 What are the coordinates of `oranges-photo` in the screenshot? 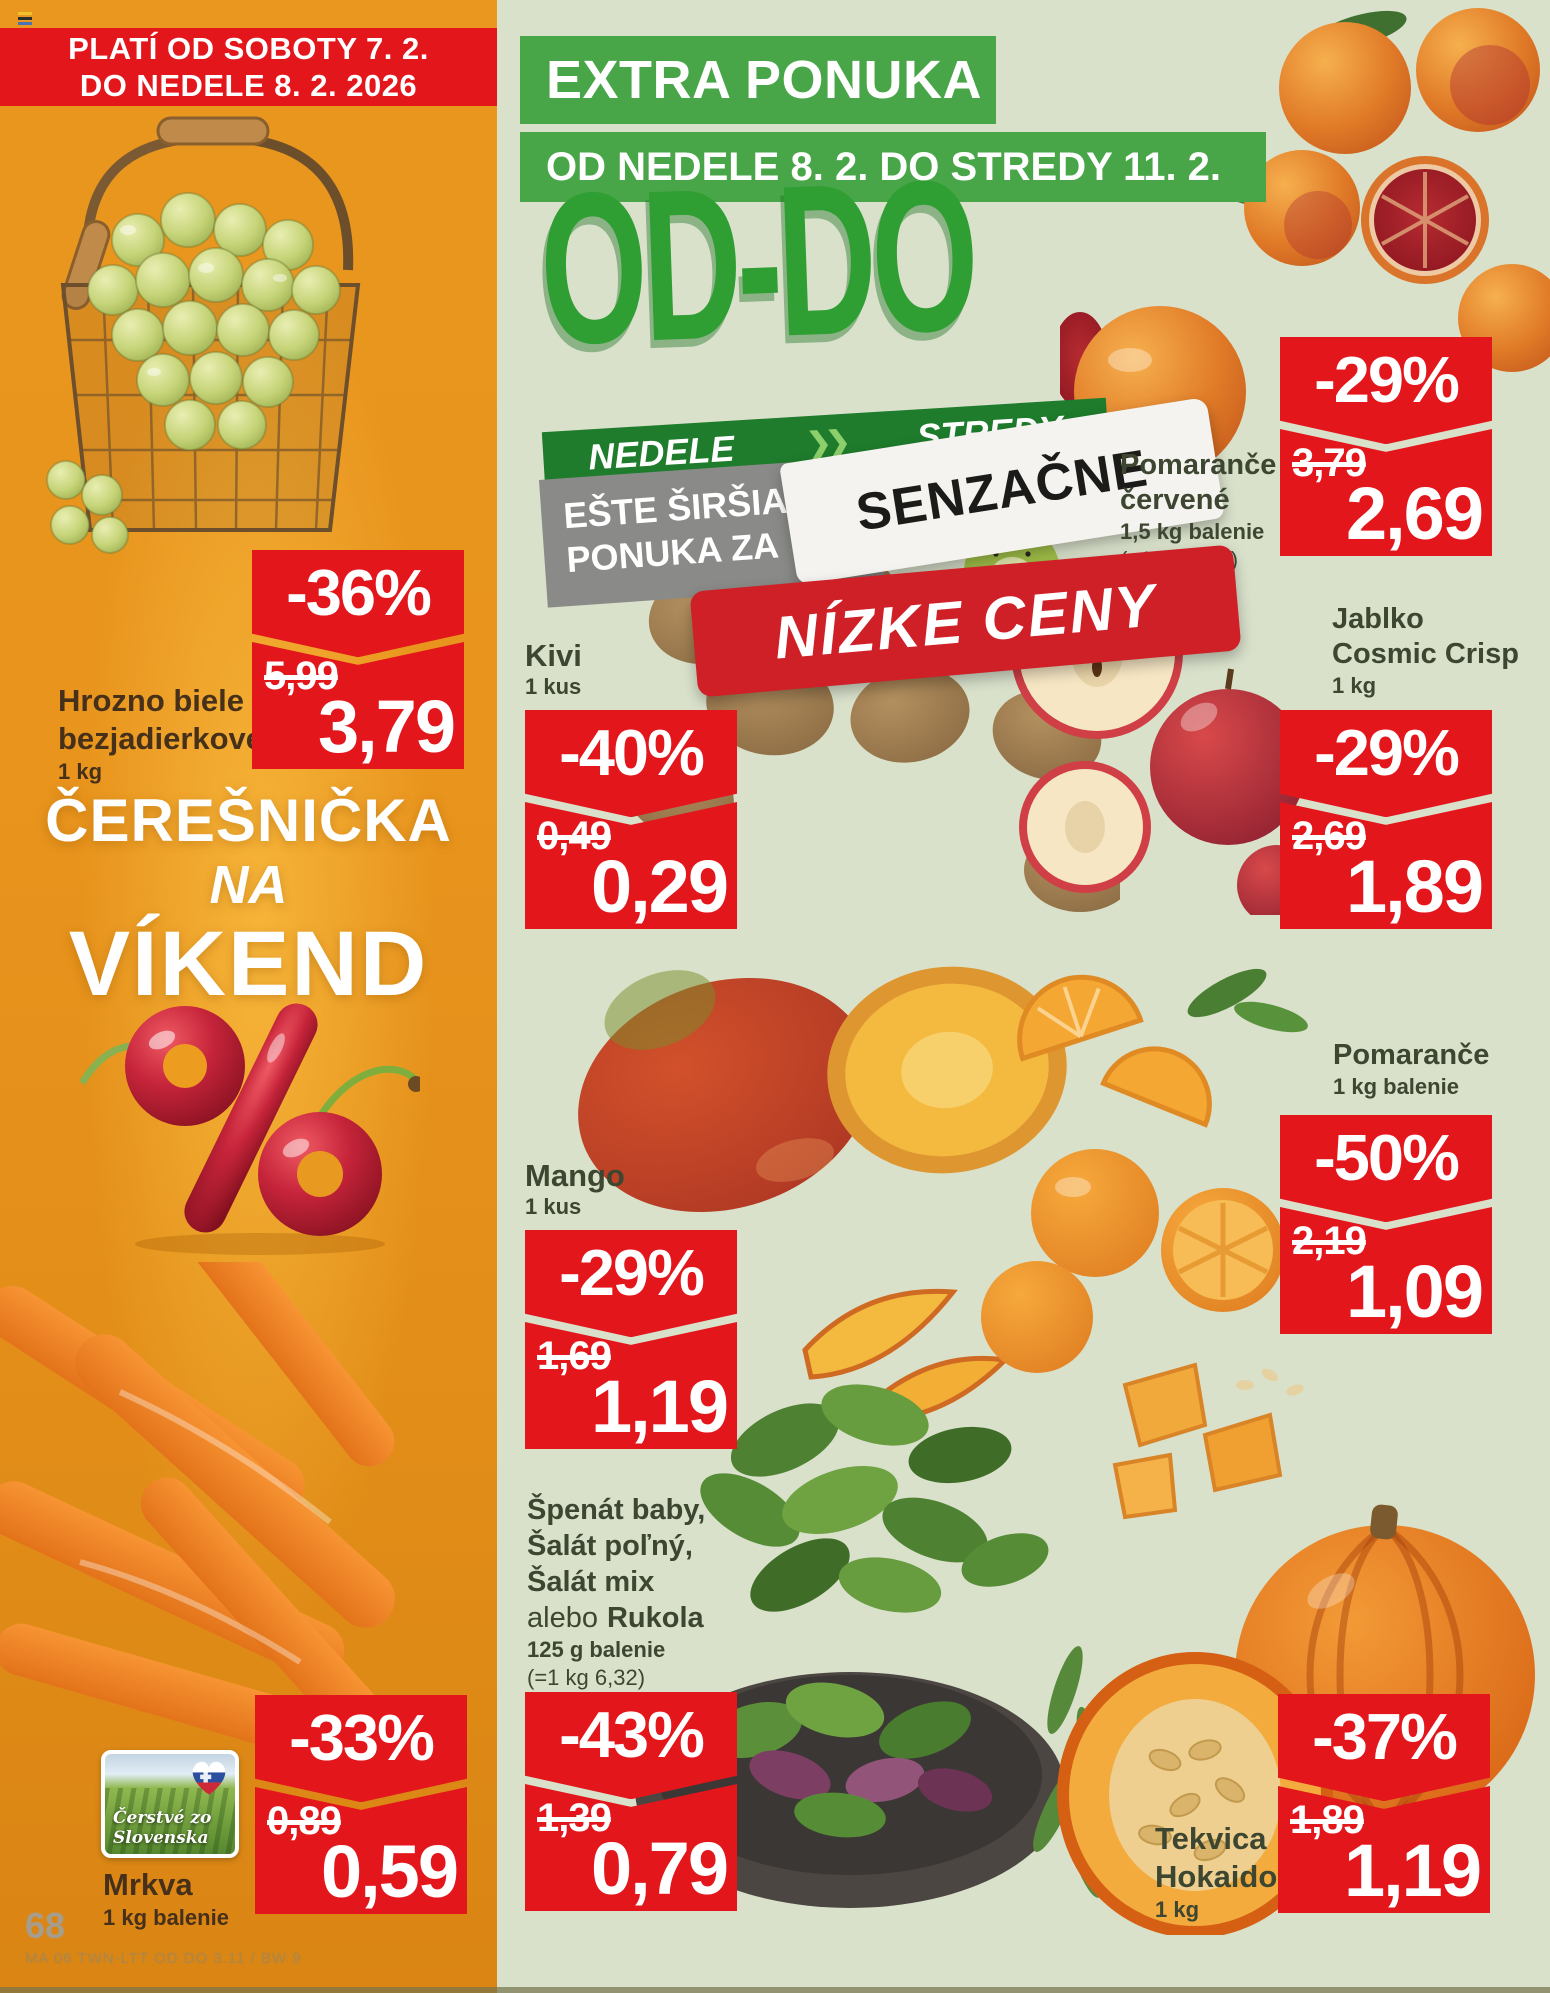 It's located at (1144, 1170).